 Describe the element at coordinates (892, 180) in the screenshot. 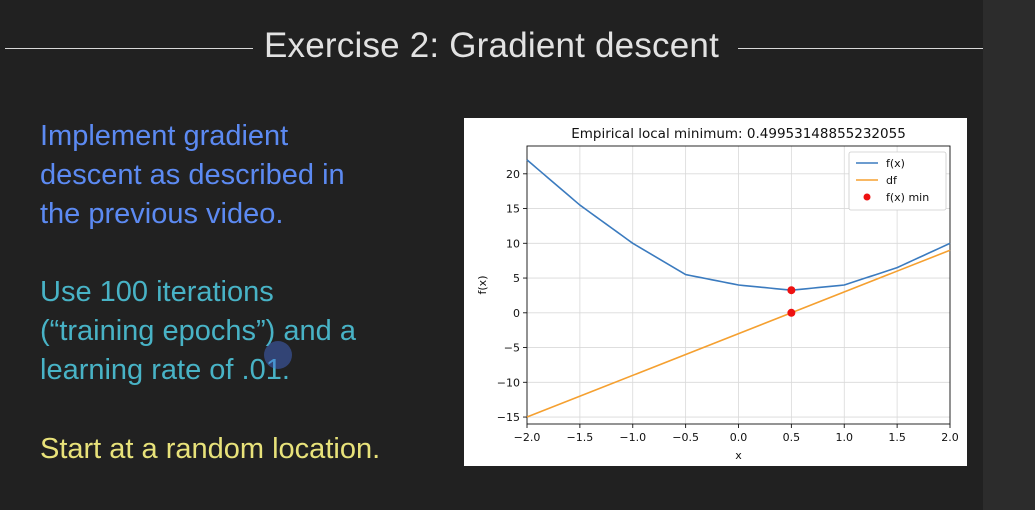

I see `legend-label: df` at that location.